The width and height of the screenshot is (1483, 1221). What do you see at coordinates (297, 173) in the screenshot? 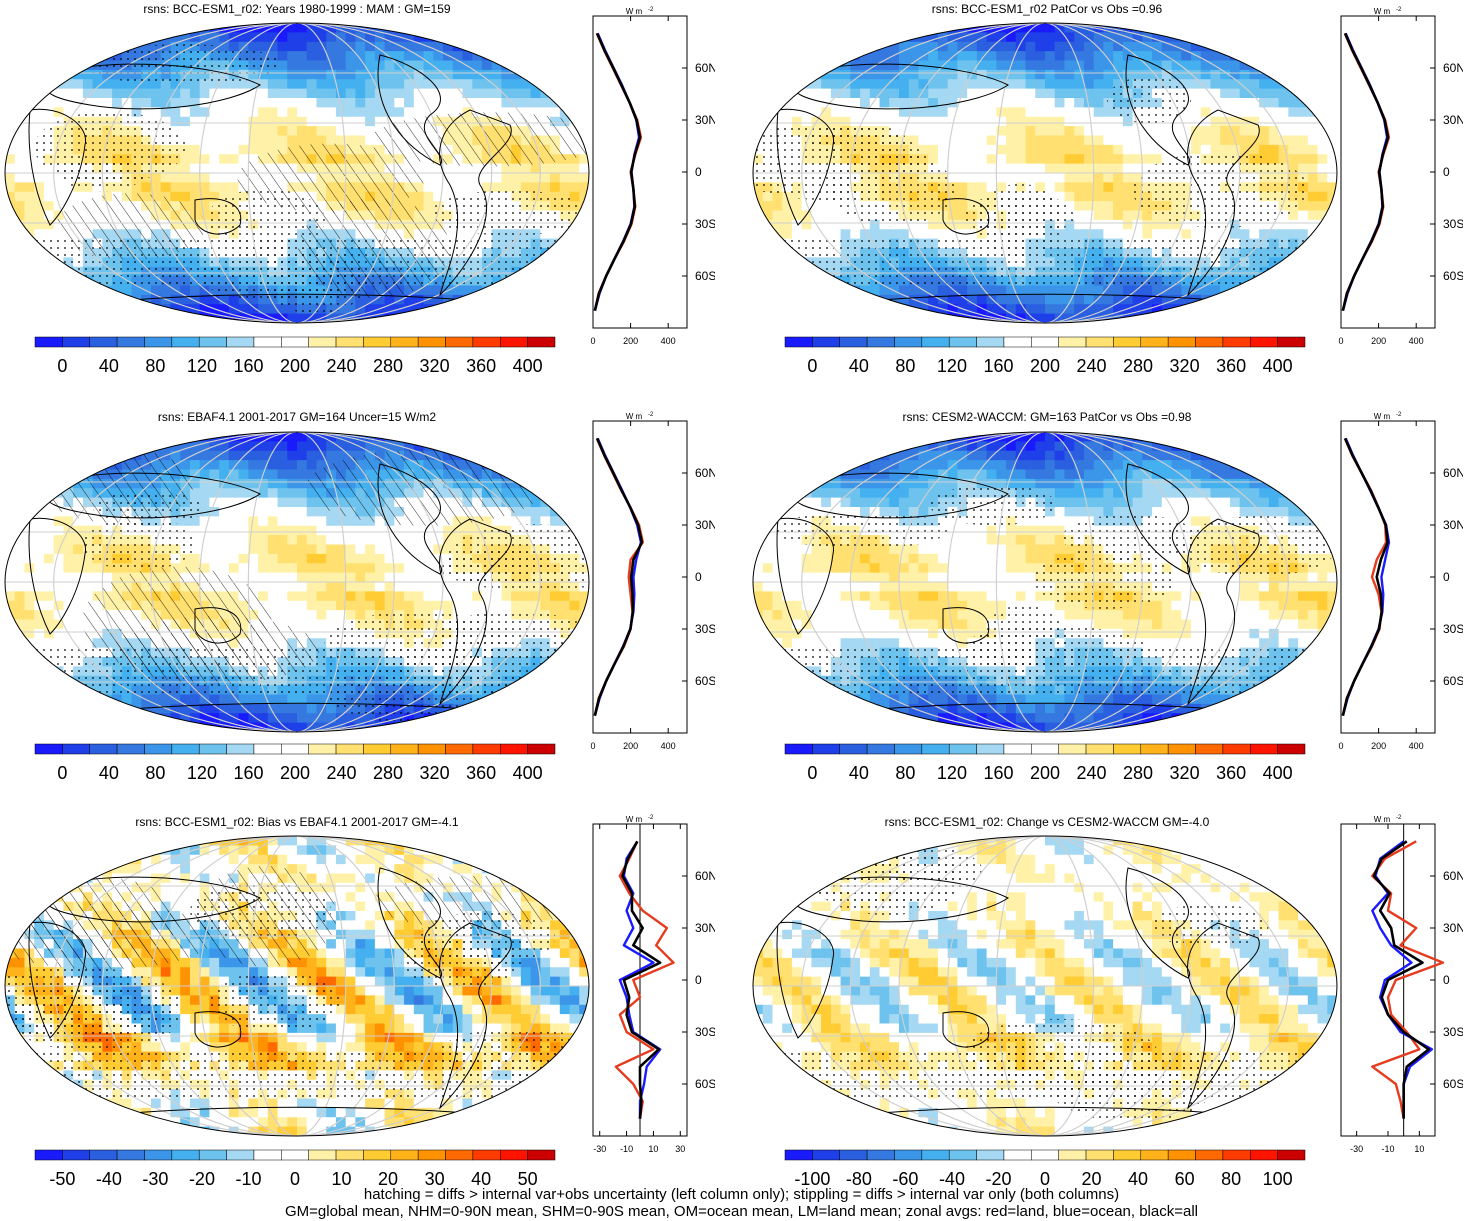
I see `graticule` at bounding box center [297, 173].